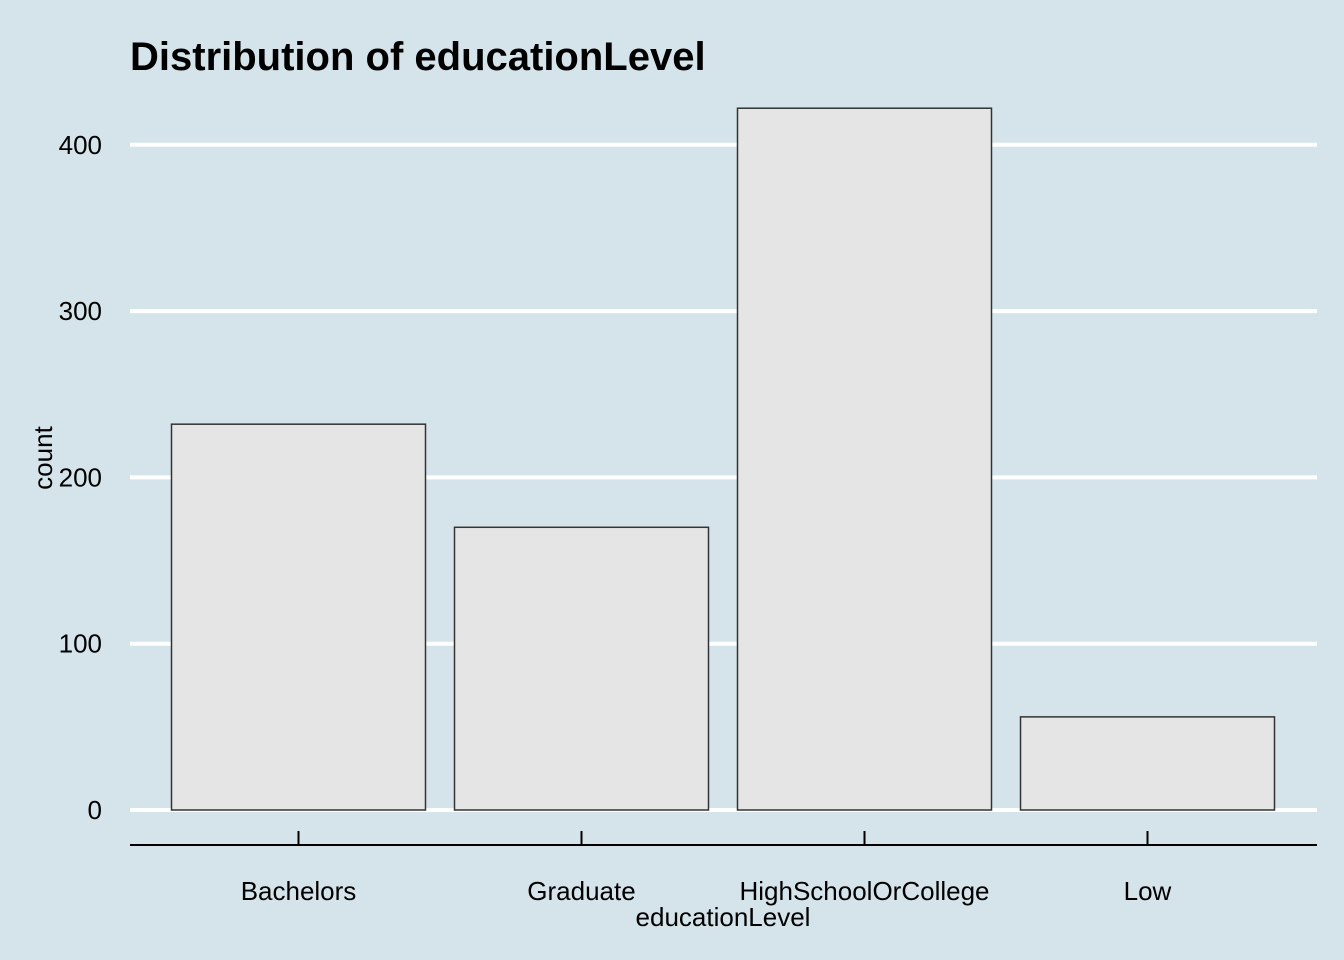 The width and height of the screenshot is (1344, 960). Describe the element at coordinates (80, 311) in the screenshot. I see `y-tick-label: 300` at that location.